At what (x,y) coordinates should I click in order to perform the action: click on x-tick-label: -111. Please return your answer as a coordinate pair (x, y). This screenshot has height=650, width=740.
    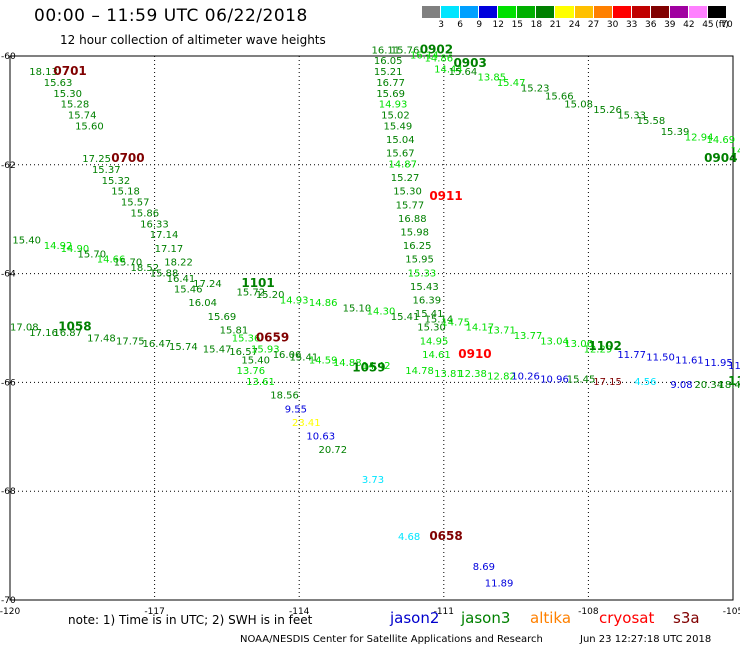
    Looking at the image, I should click on (444, 612).